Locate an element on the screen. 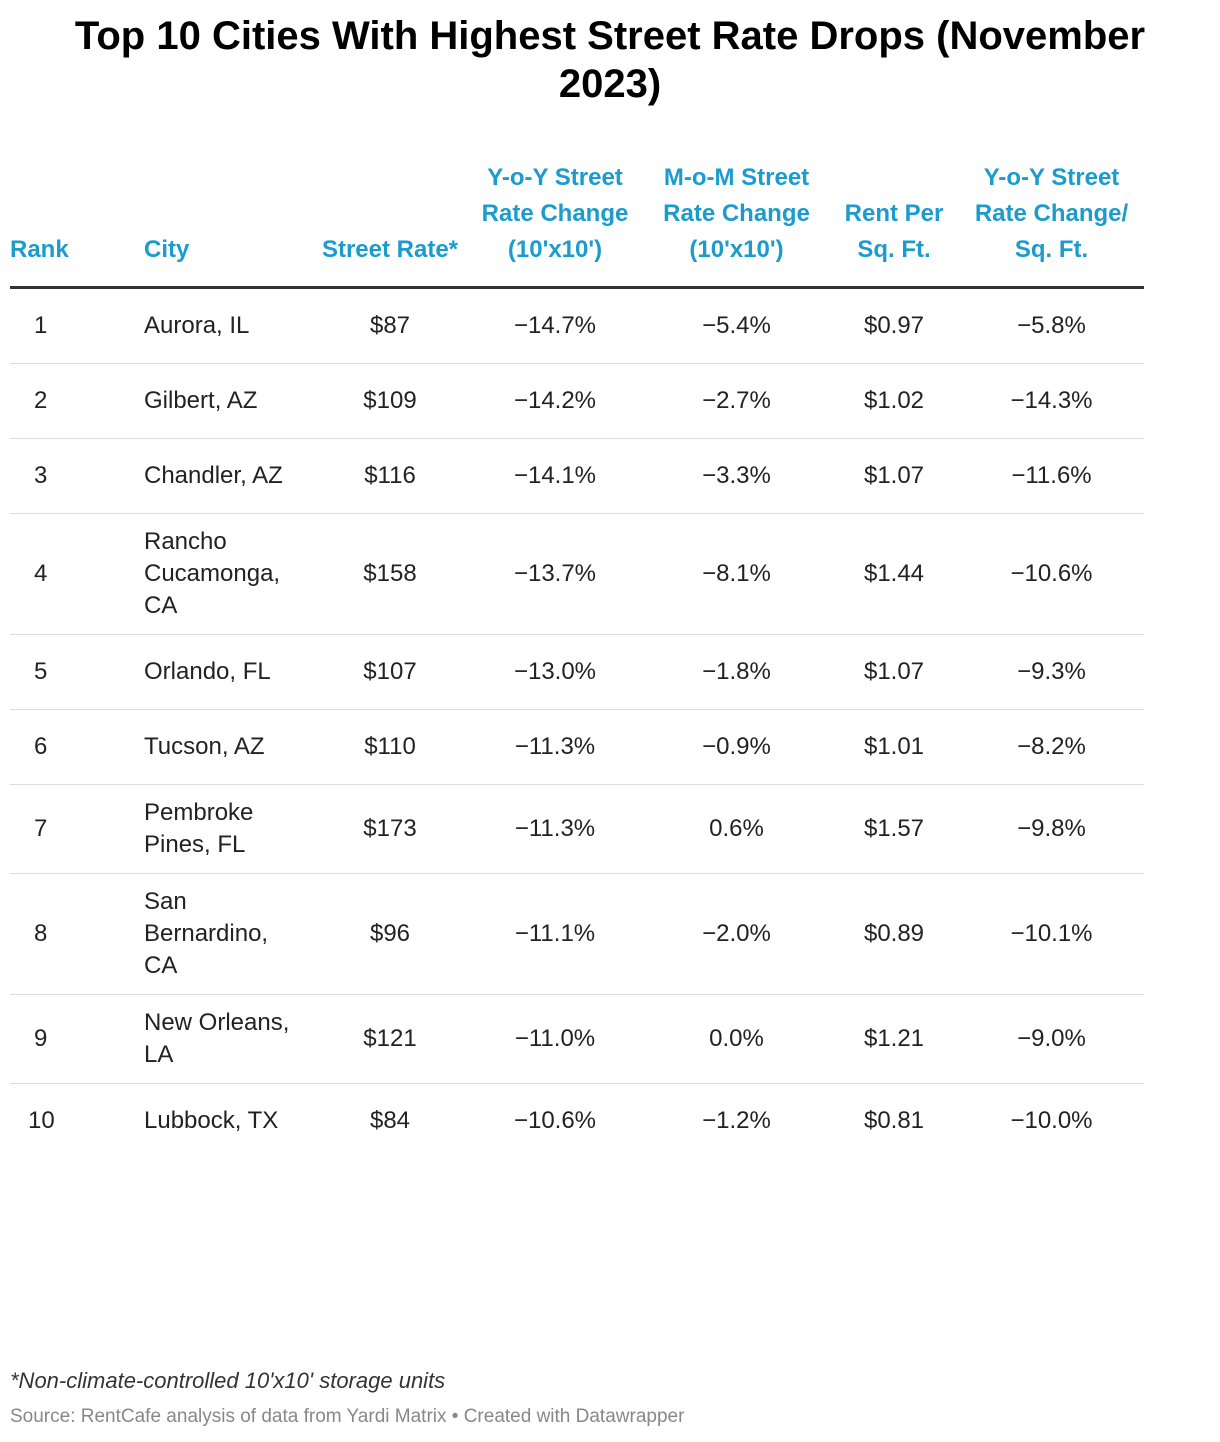  table-cell: 7 is located at coordinates (77, 829).